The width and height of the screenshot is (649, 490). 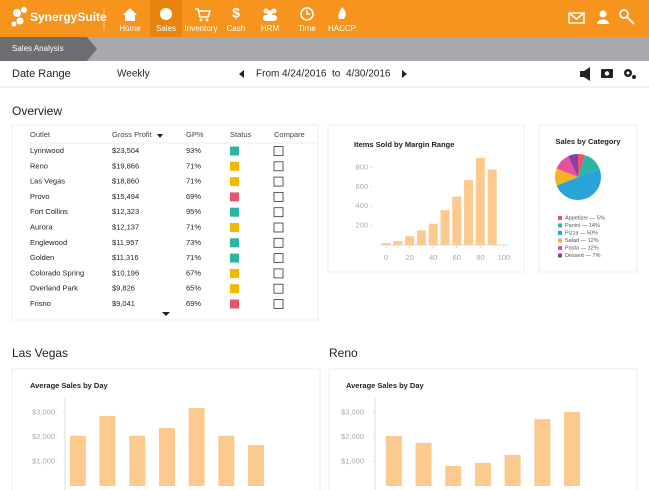 What do you see at coordinates (342, 13) in the screenshot?
I see `haccp-icon` at bounding box center [342, 13].